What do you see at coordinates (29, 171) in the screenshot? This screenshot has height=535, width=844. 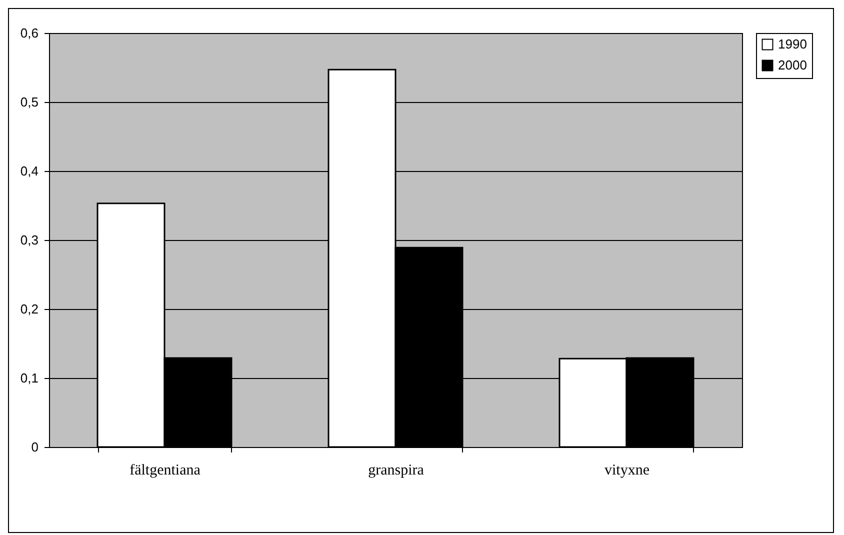 I see `y-tick-label: 0,4` at bounding box center [29, 171].